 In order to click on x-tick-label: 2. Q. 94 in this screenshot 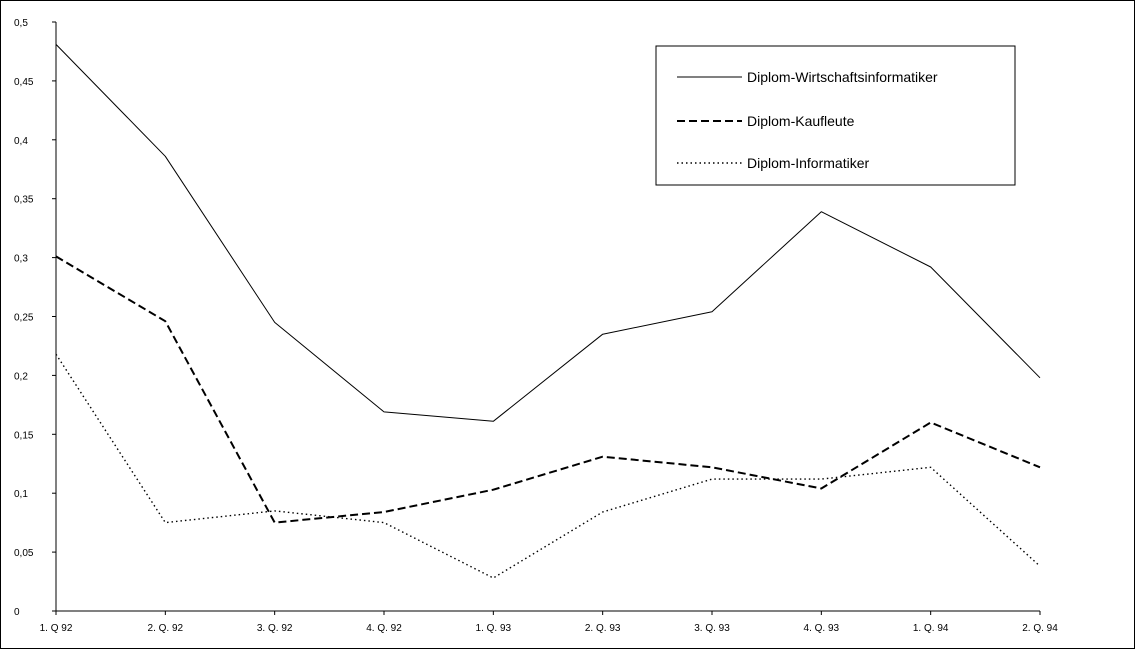, I will do `click(1040, 628)`.